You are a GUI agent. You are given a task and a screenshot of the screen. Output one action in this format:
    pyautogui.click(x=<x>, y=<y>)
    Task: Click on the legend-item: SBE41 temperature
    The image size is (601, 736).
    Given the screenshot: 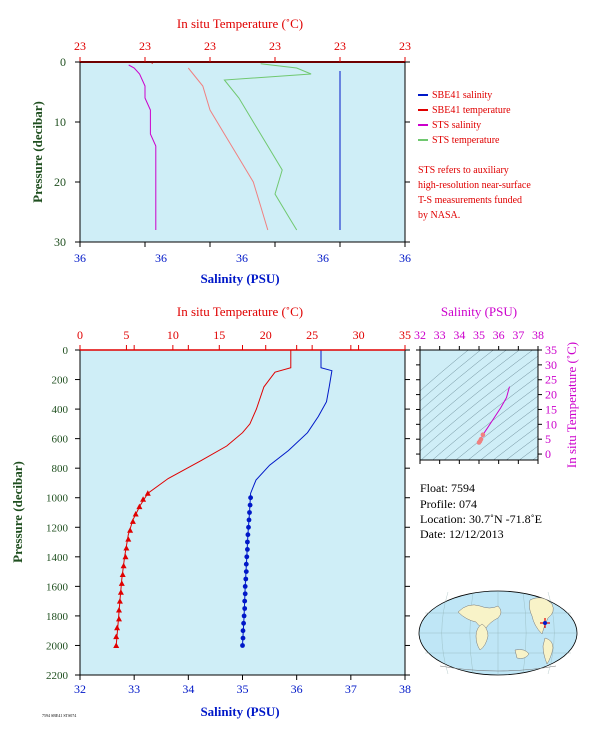 What is the action you would take?
    pyautogui.click(x=464, y=110)
    